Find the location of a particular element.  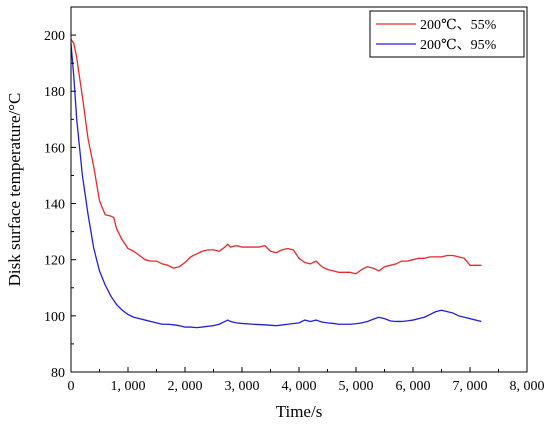

legend-box is located at coordinates (447, 34).